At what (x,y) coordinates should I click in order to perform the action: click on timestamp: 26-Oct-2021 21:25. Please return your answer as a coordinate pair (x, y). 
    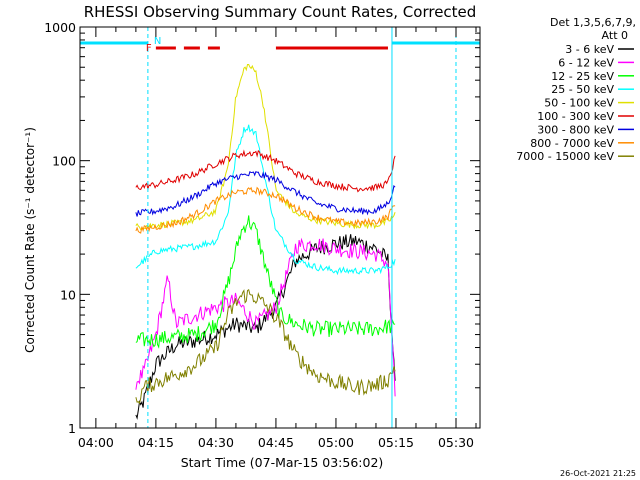
    Looking at the image, I should click on (598, 473).